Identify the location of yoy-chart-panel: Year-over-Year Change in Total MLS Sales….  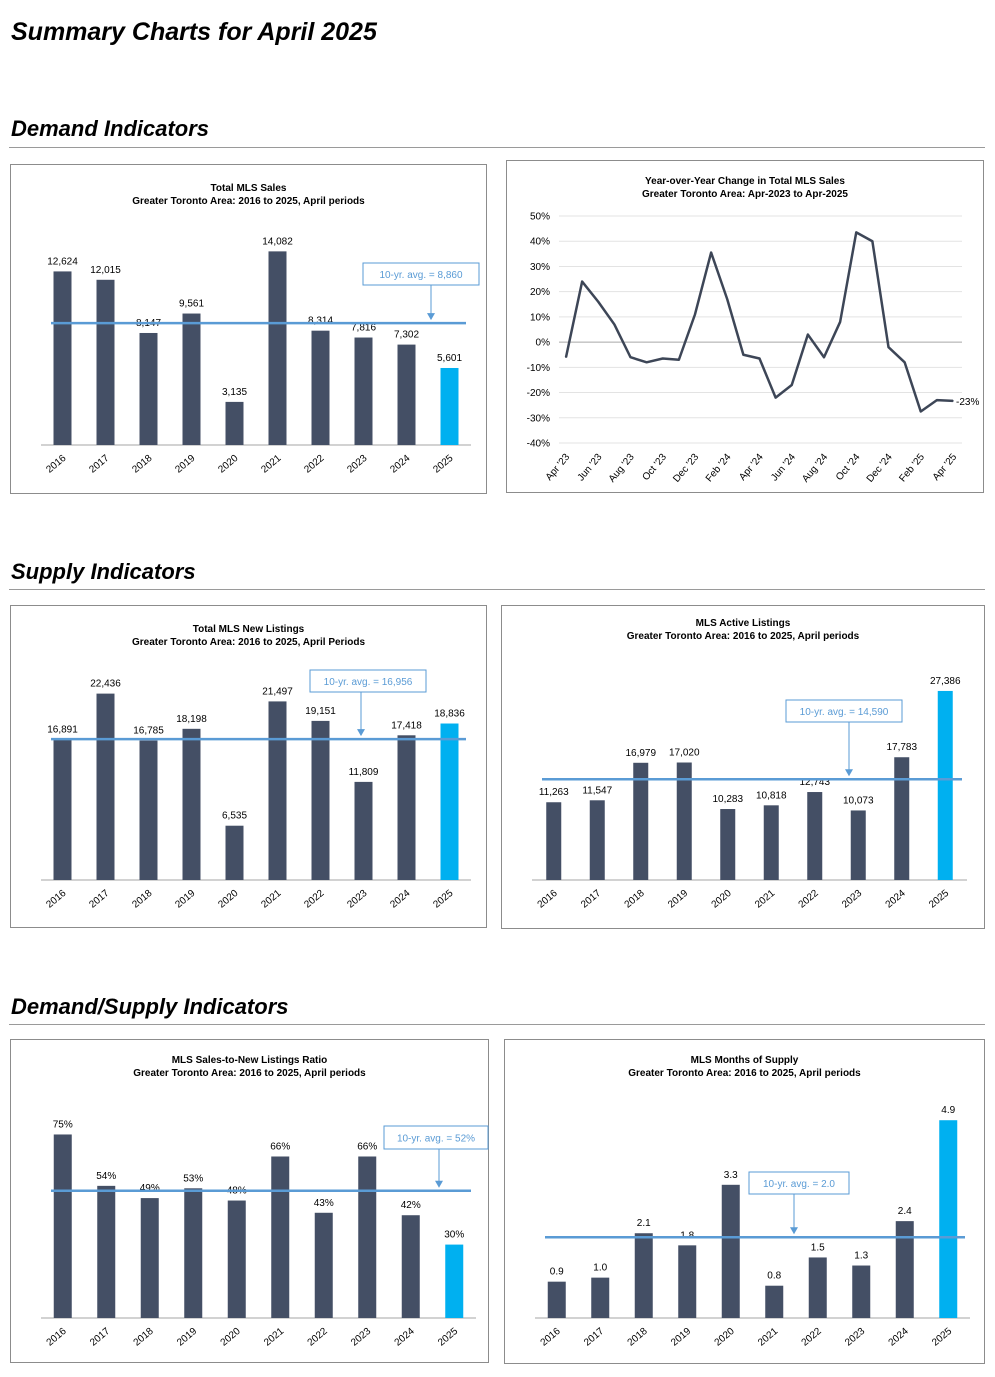
(745, 326).